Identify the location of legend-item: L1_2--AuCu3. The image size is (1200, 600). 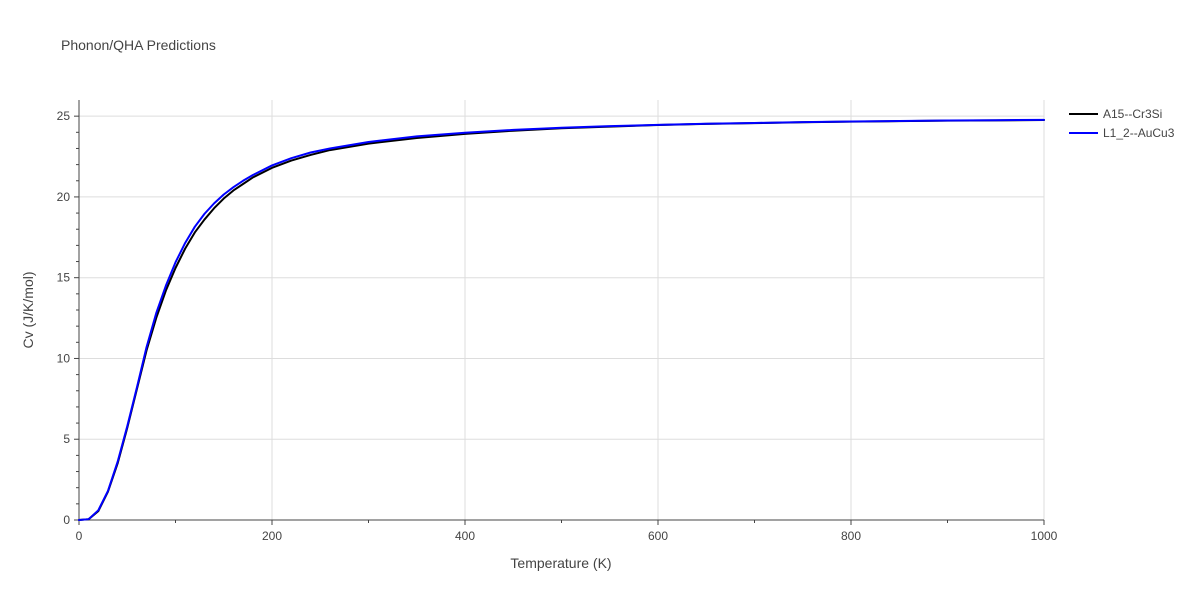
(1122, 133).